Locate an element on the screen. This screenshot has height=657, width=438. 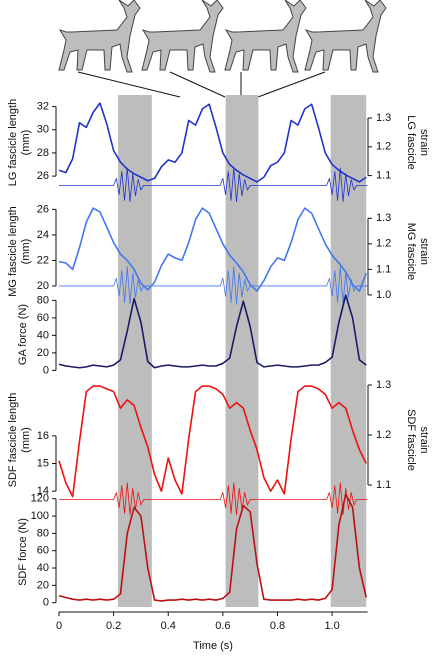
x-tick-label: 0.6 is located at coordinates (222, 626).